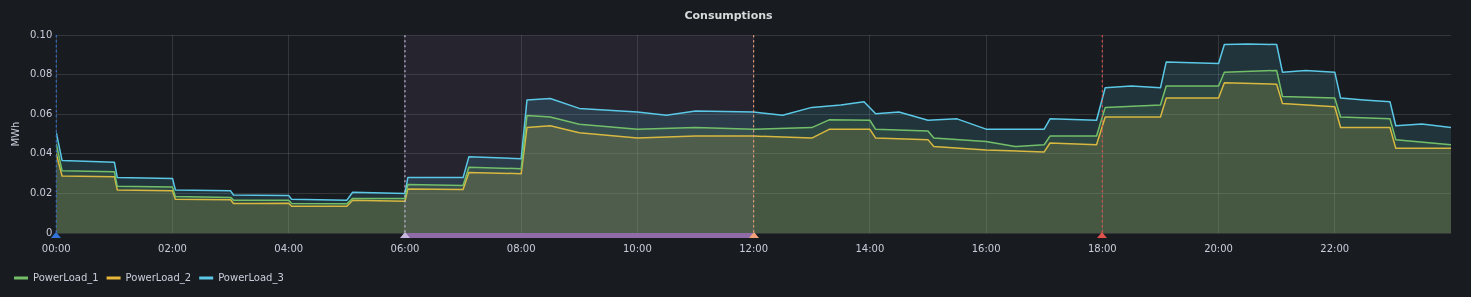 This screenshot has height=297, width=1471. What do you see at coordinates (41, 34) in the screenshot?
I see `y-tick-label: 0.10` at bounding box center [41, 34].